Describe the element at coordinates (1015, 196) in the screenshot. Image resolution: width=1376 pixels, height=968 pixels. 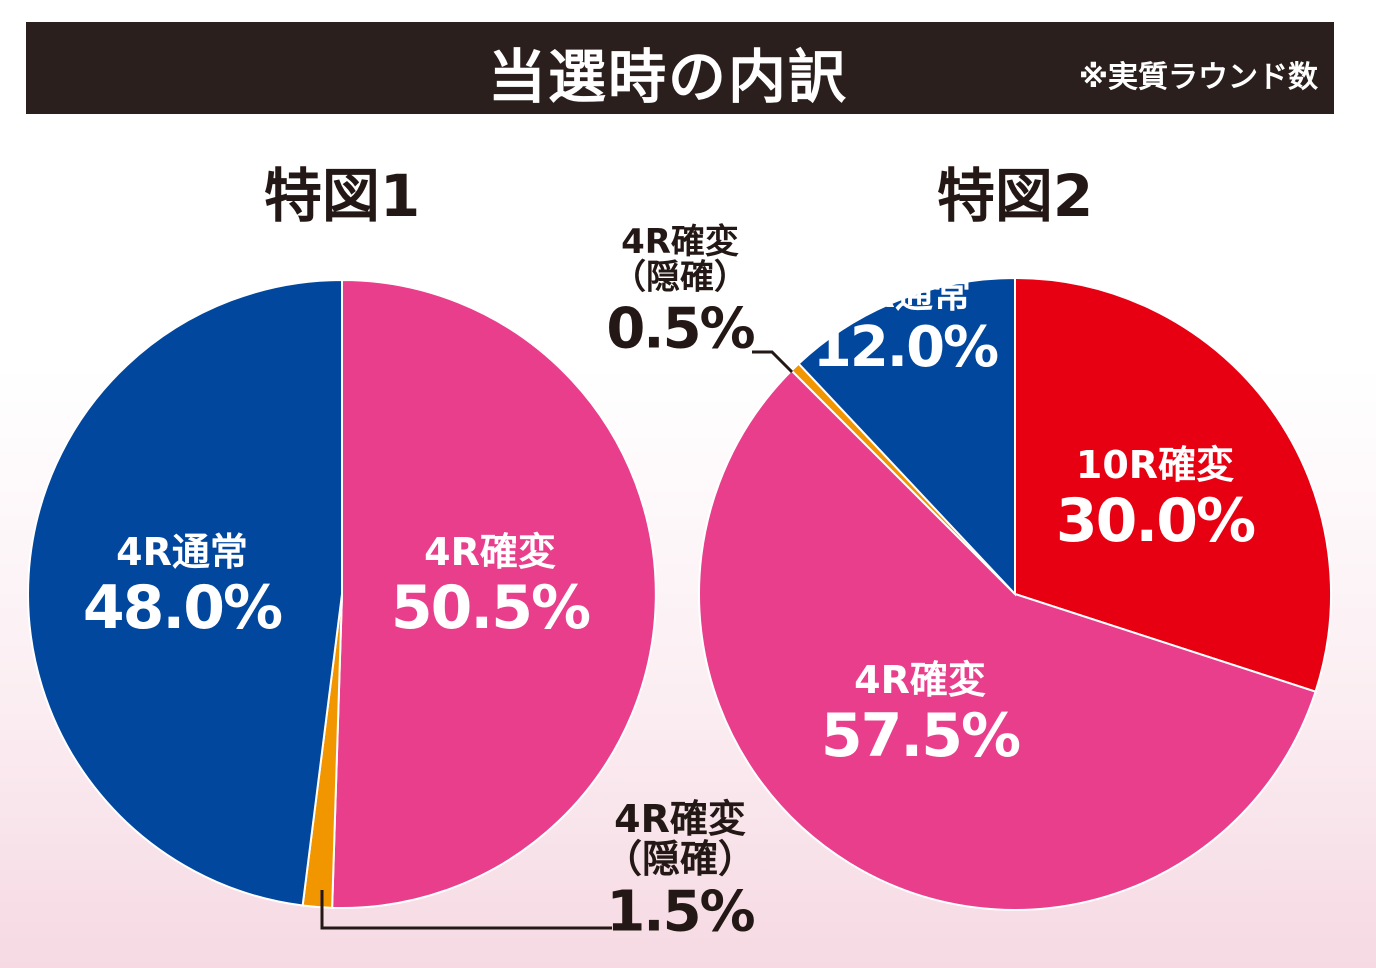
I see `chart-title: 特図2` at that location.